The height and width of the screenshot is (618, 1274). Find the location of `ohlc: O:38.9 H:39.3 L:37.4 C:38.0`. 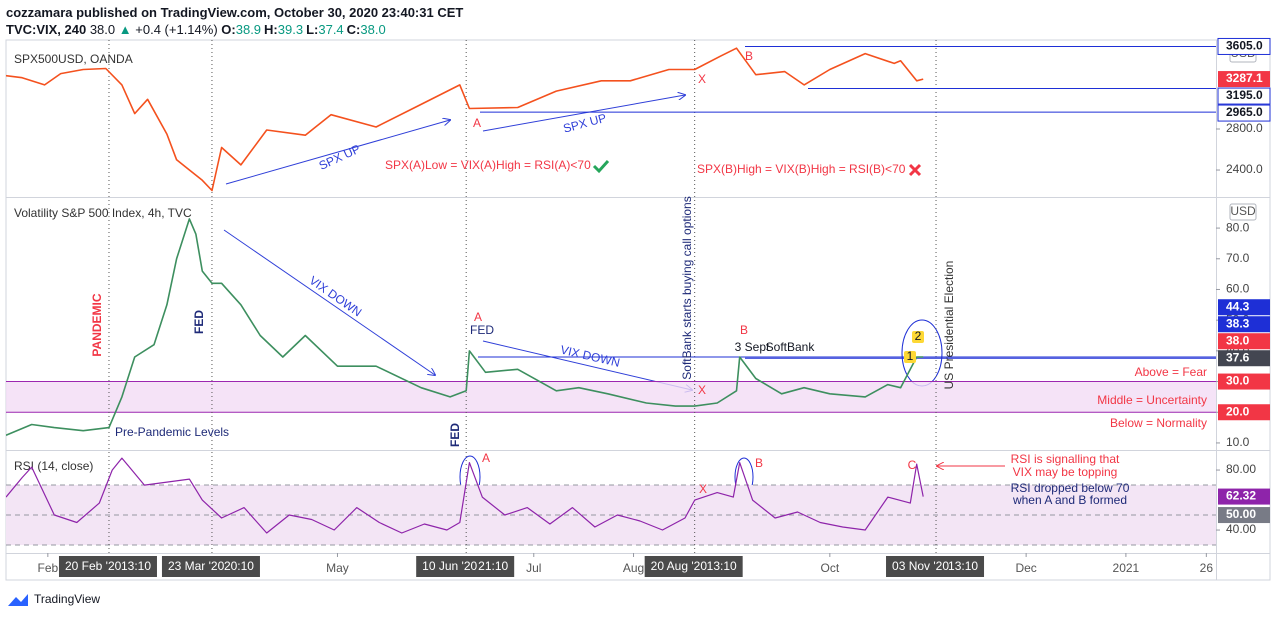

ohlc: O:38.9 H:39.3 L:37.4 C:38.0 is located at coordinates (304, 29).